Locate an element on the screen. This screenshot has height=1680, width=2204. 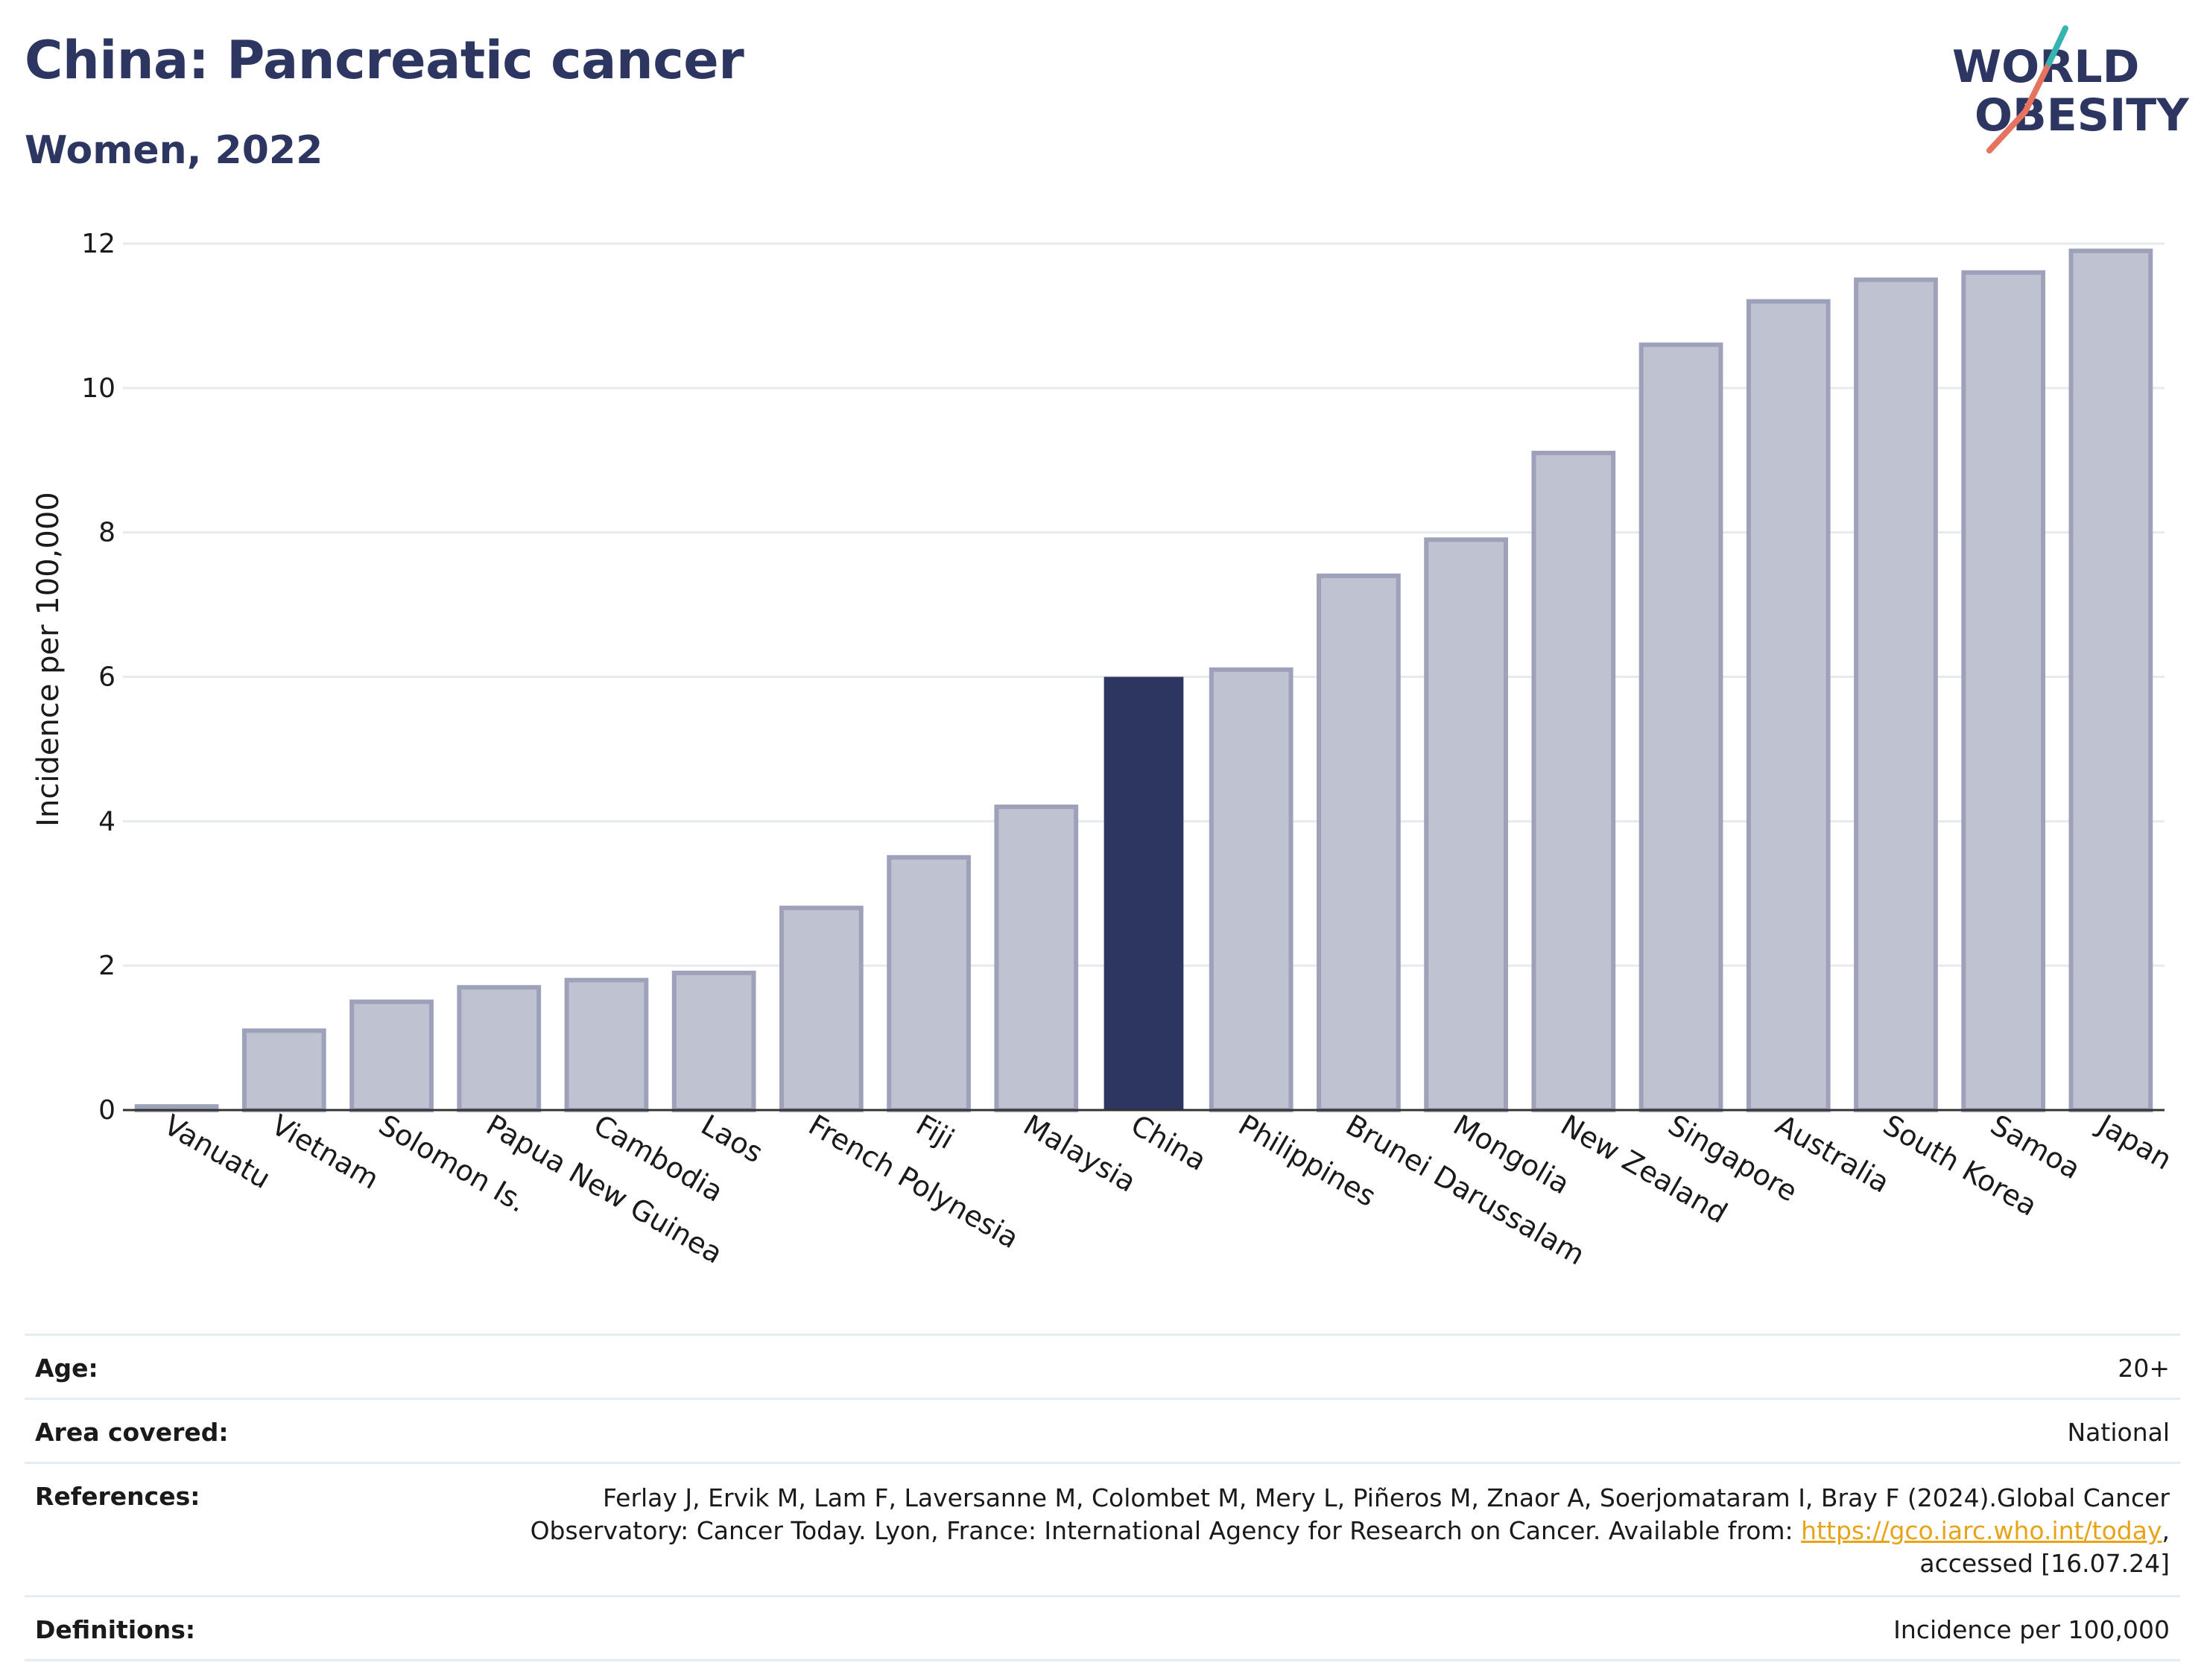
bar-solomon-is- is located at coordinates (391, 1055).